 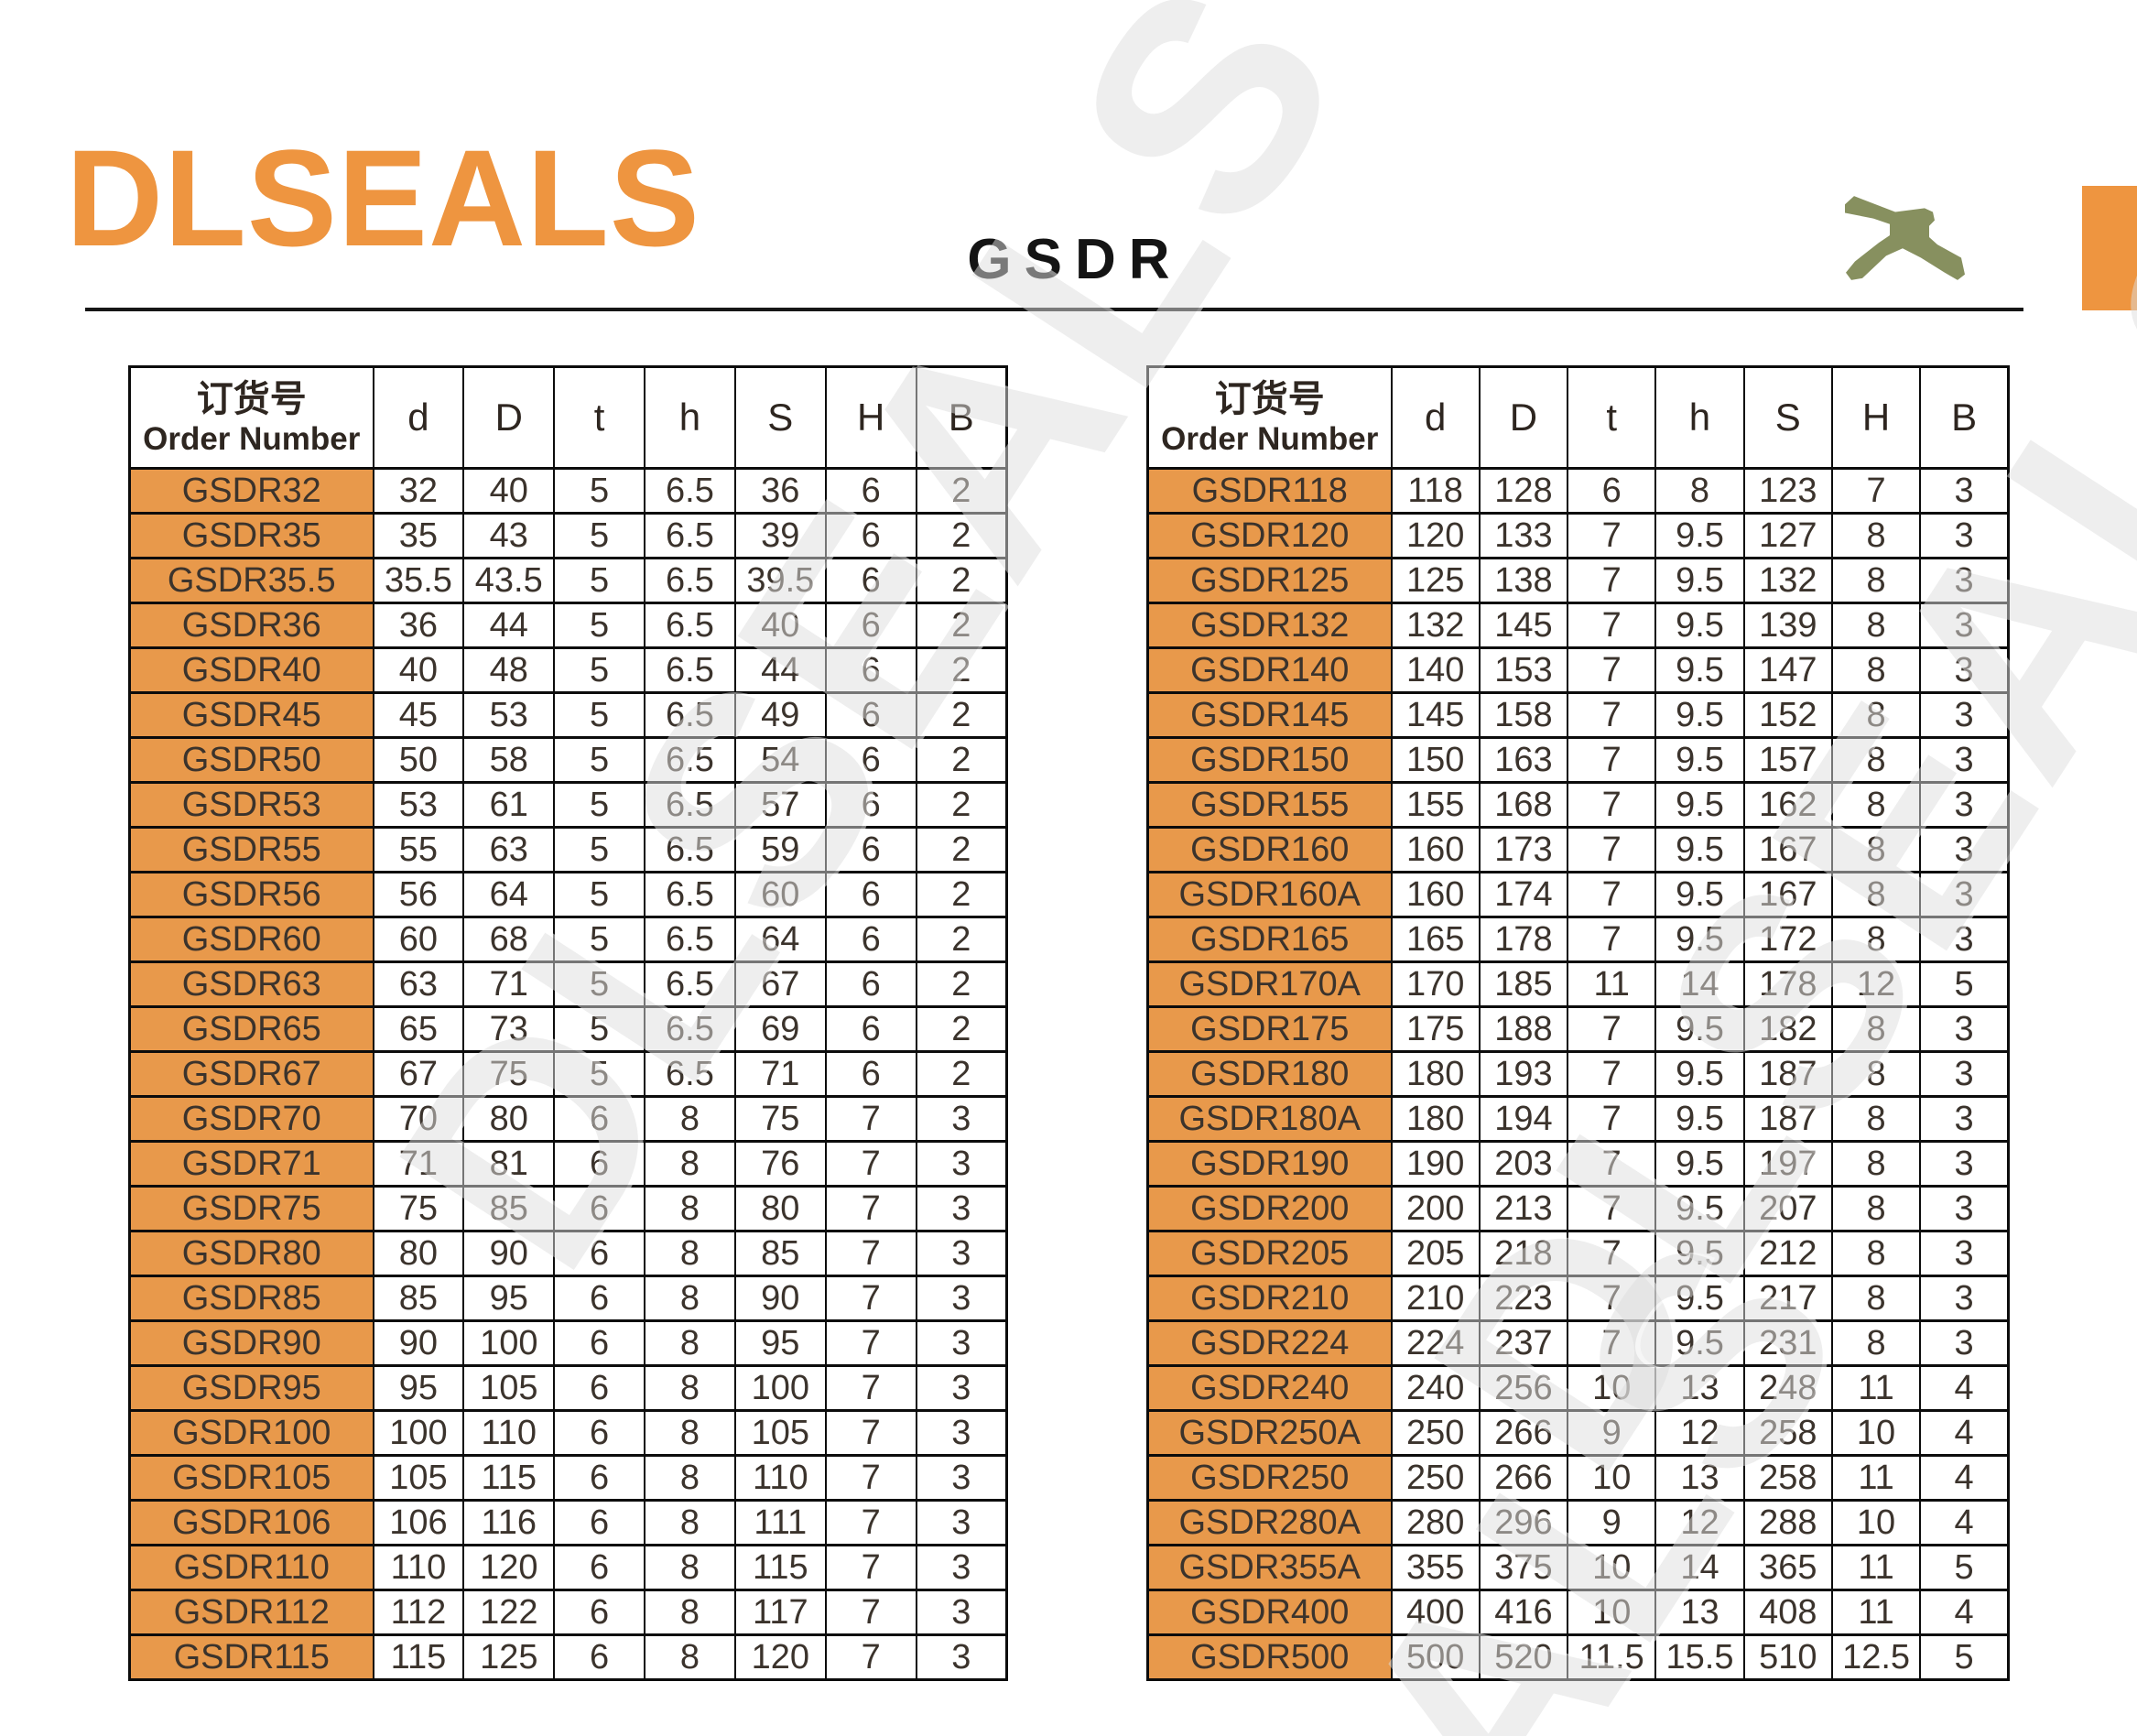 What do you see at coordinates (1269, 535) in the screenshot?
I see `order-number-cell: GSDR120` at bounding box center [1269, 535].